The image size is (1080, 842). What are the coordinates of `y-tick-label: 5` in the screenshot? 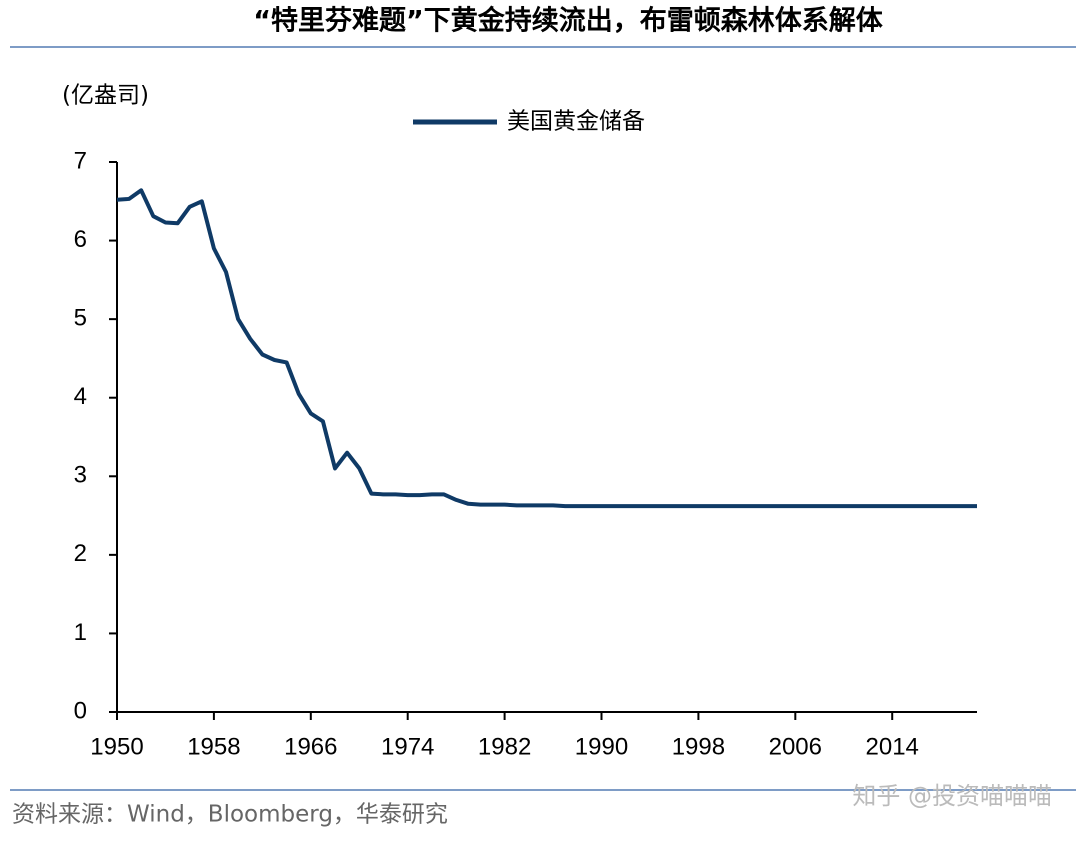 It's located at (80, 317).